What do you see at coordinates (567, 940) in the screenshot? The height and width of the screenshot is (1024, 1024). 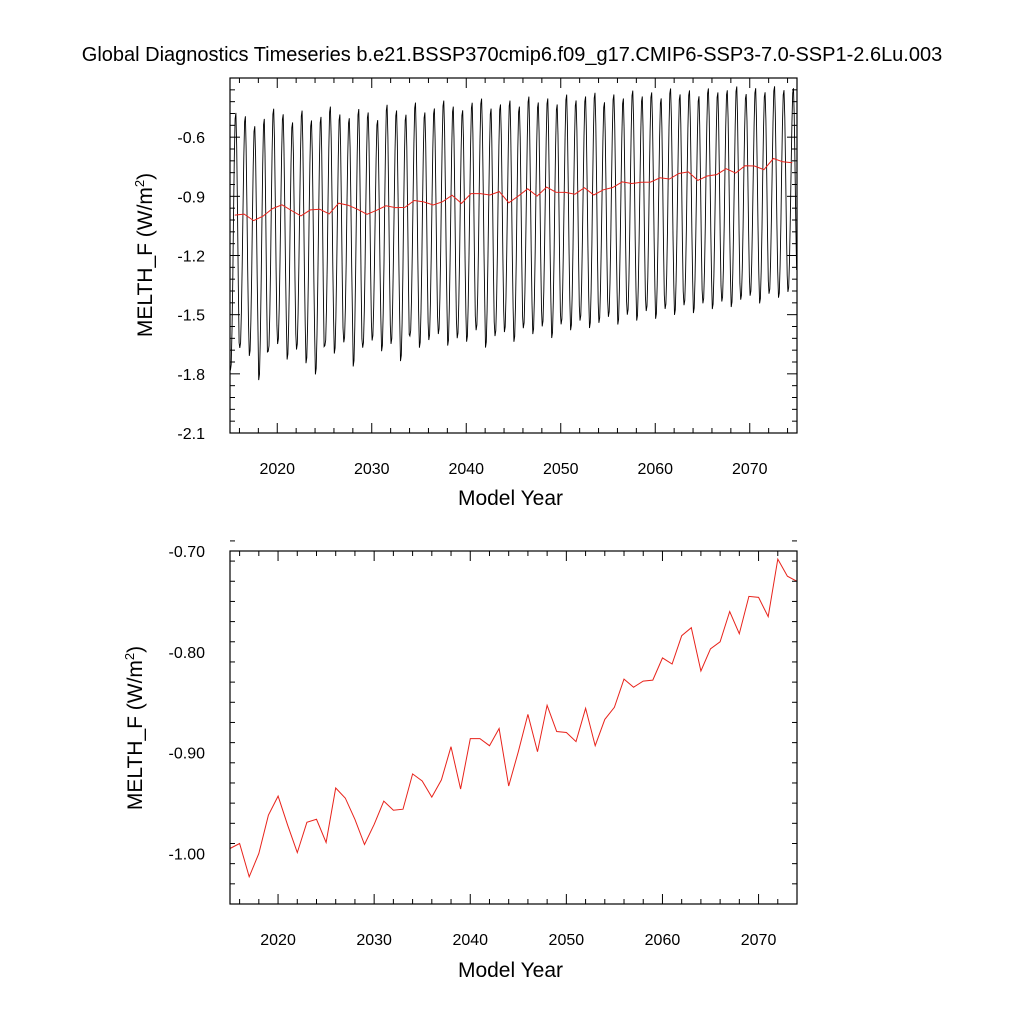 I see `bottom-x-tick-label: 2050` at bounding box center [567, 940].